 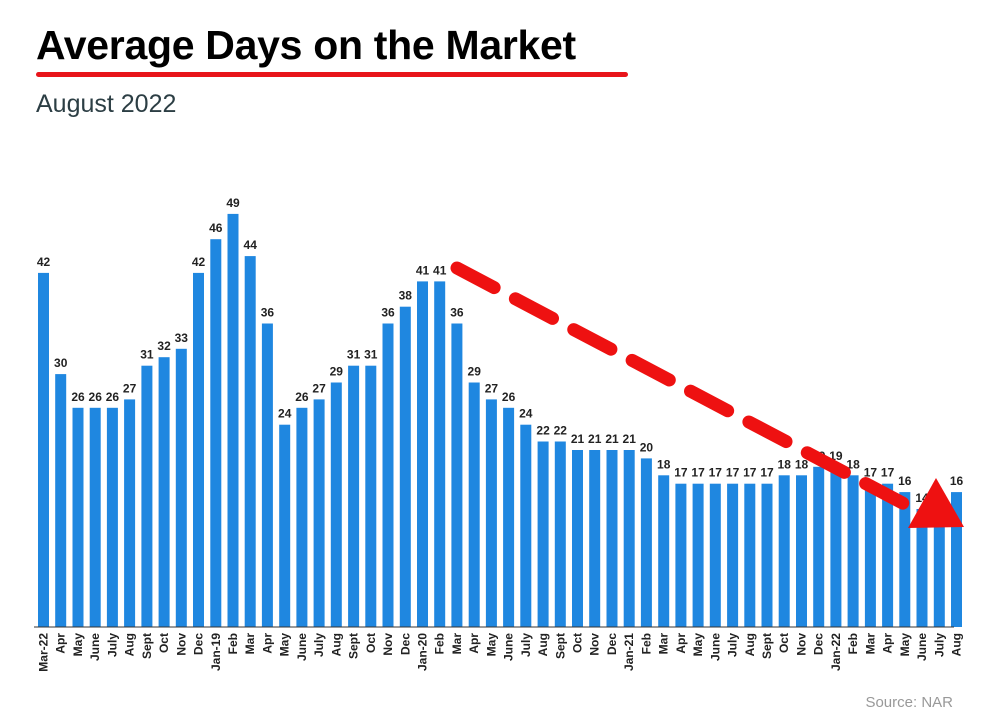 I want to click on page-subtitle: August 2022, so click(x=106, y=104).